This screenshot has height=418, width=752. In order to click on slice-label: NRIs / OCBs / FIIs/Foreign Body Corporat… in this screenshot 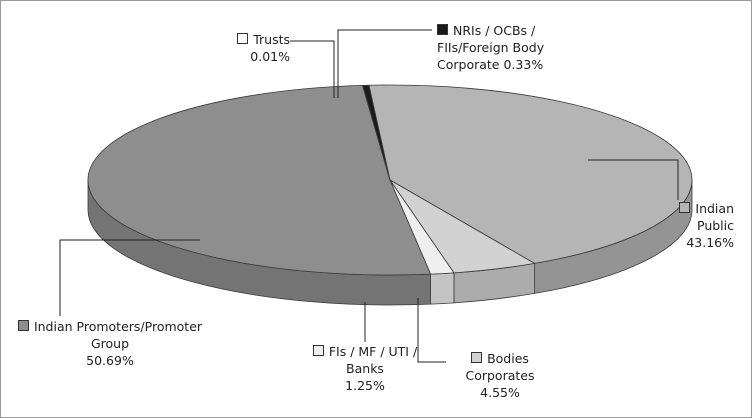, I will do `click(517, 47)`.